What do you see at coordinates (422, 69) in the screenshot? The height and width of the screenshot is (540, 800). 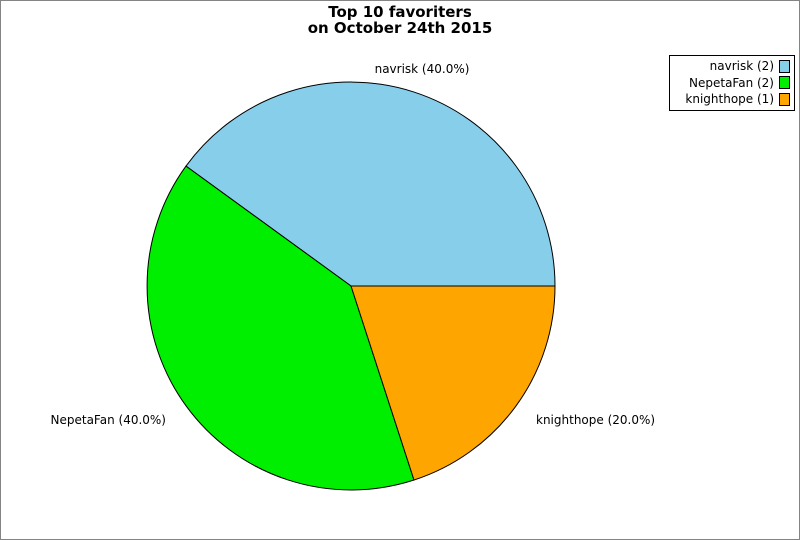 I see `slice-label-navrisk: navrisk (40.0%)` at bounding box center [422, 69].